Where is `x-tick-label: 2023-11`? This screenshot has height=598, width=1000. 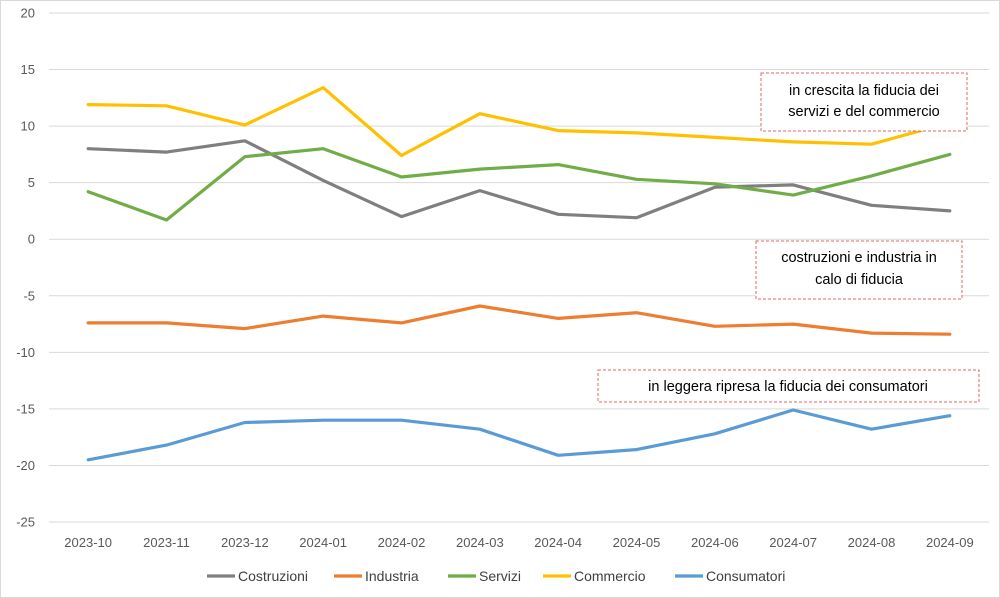 x-tick-label: 2023-11 is located at coordinates (166, 542).